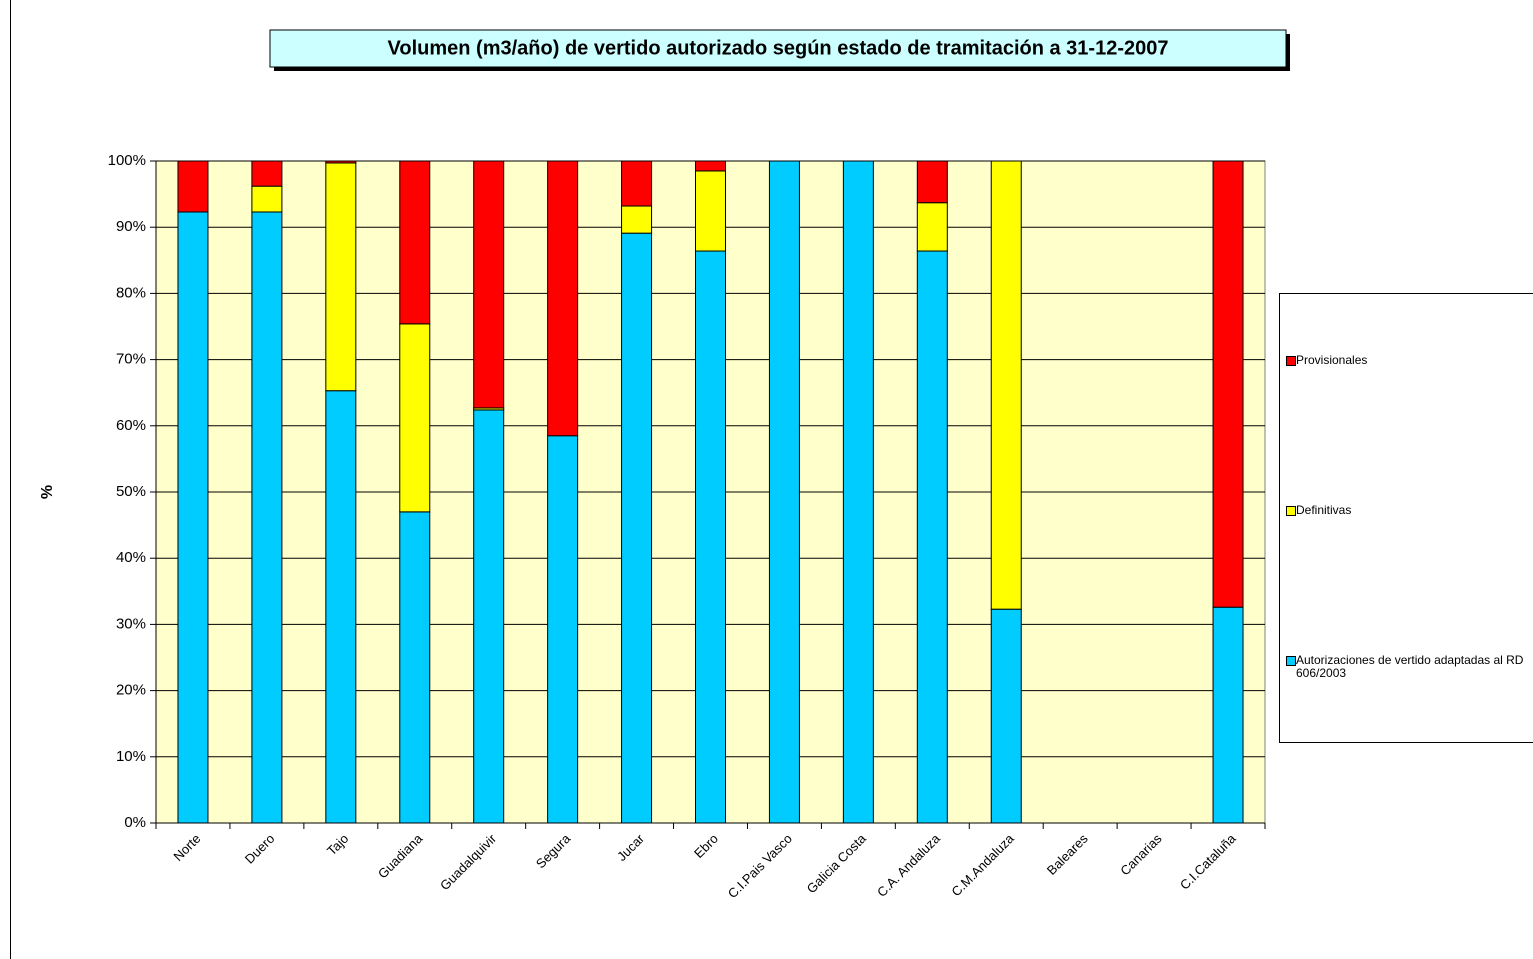 The height and width of the screenshot is (959, 1533). I want to click on y-tick-label: 0%, so click(135, 822).